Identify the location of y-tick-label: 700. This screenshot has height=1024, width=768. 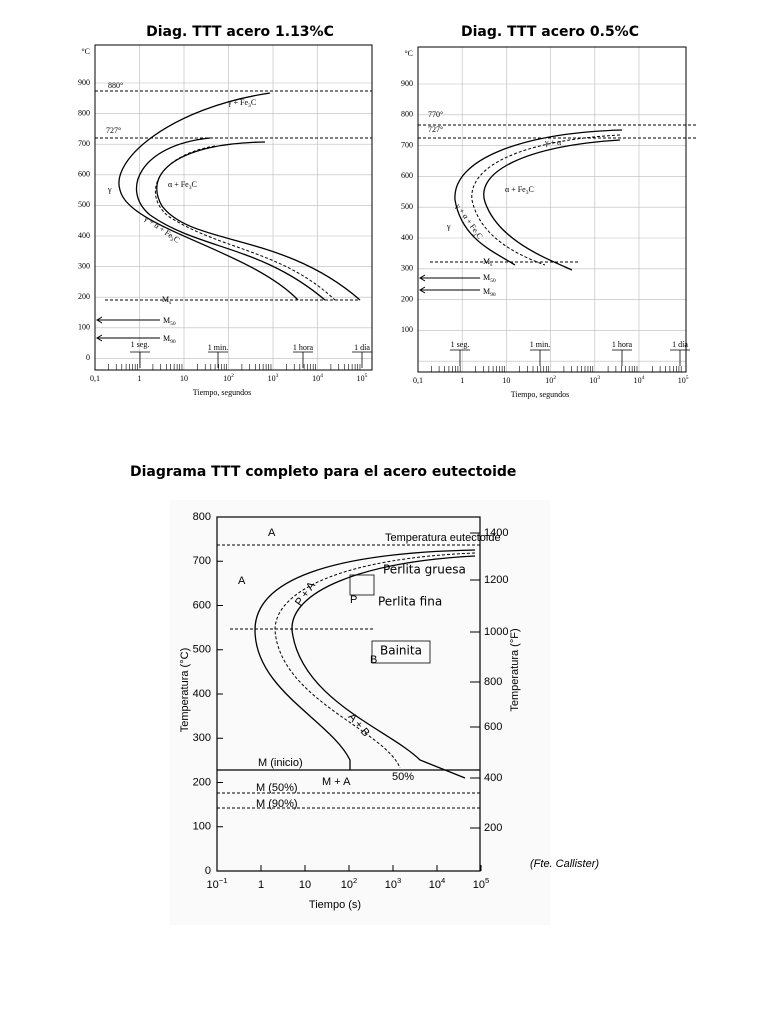
(202, 561).